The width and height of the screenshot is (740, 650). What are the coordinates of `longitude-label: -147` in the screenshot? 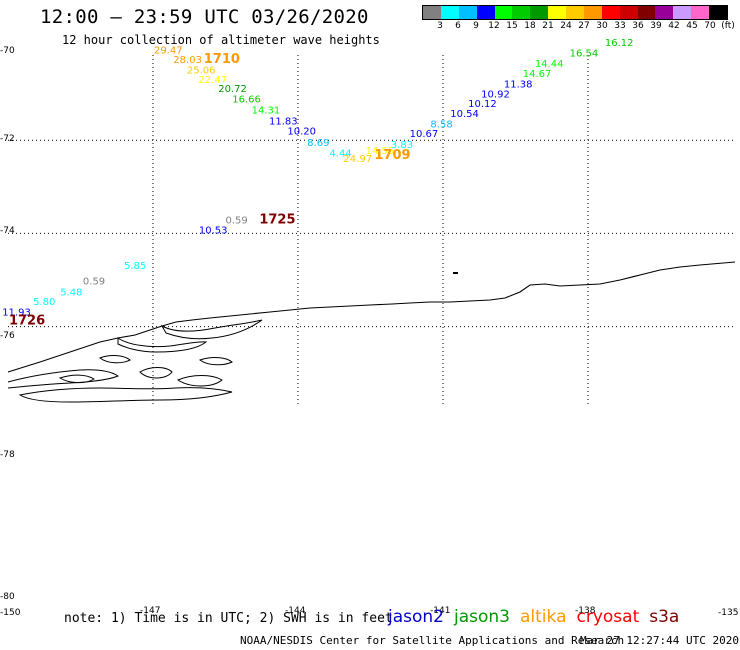 It's located at (150, 611).